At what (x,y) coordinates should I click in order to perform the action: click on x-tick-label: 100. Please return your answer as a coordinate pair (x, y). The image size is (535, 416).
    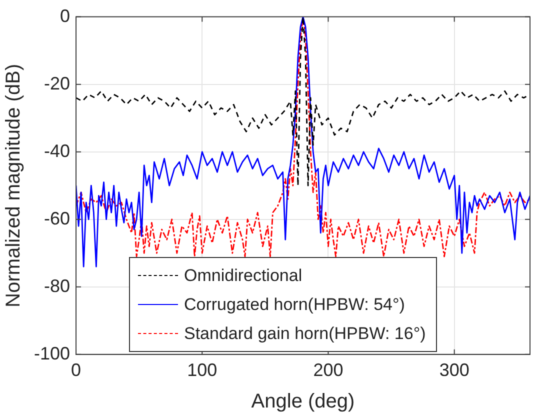
    Looking at the image, I should click on (202, 370).